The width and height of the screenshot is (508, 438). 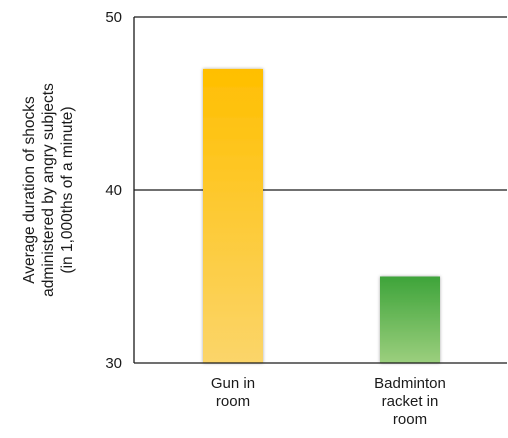 What do you see at coordinates (328, 401) in the screenshot?
I see `x-category-labels: Gun in room Badminton racket in room` at bounding box center [328, 401].